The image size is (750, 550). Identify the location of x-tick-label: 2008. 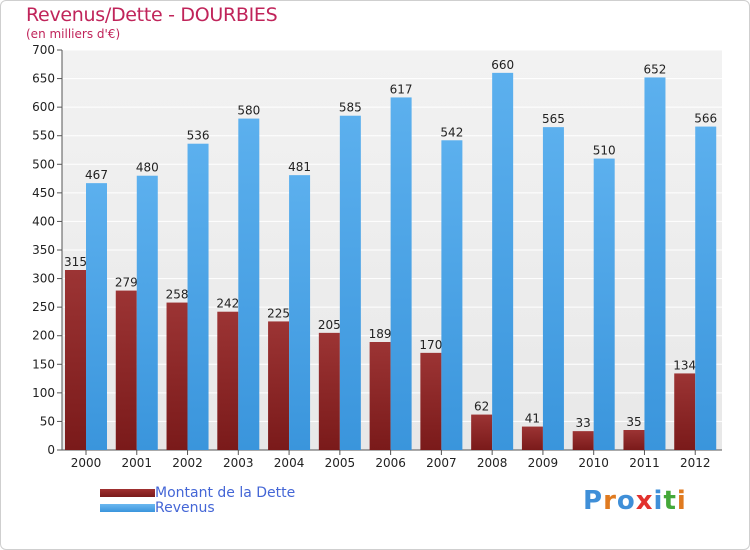
(492, 463).